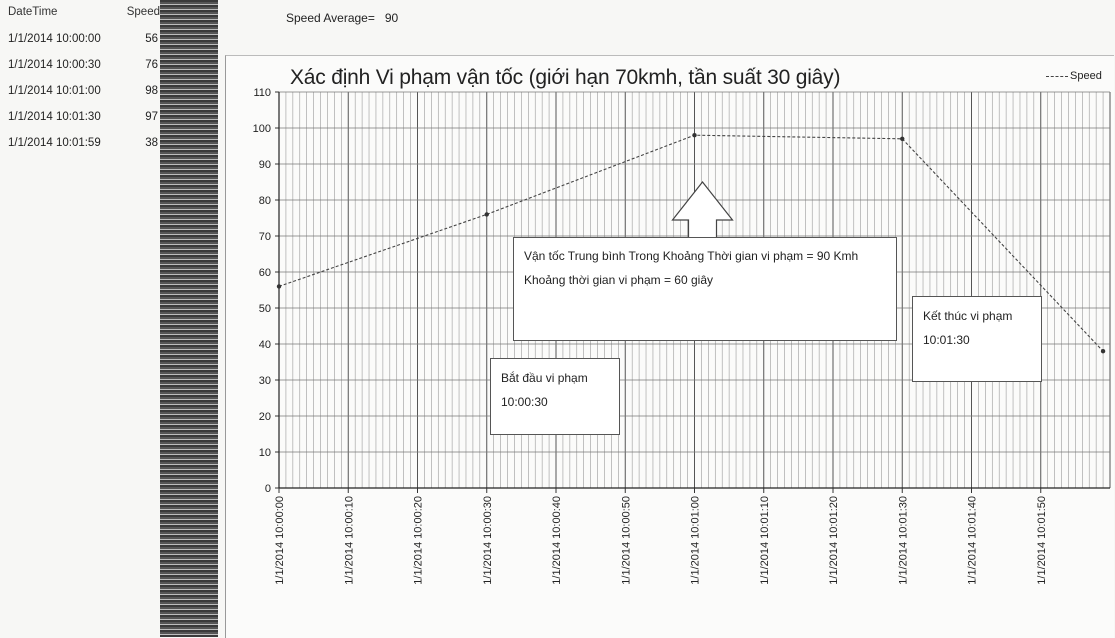  Describe the element at coordinates (555, 396) in the screenshot. I see `annotation-start: Bắt đầu vi phạm 10:00:30` at that location.